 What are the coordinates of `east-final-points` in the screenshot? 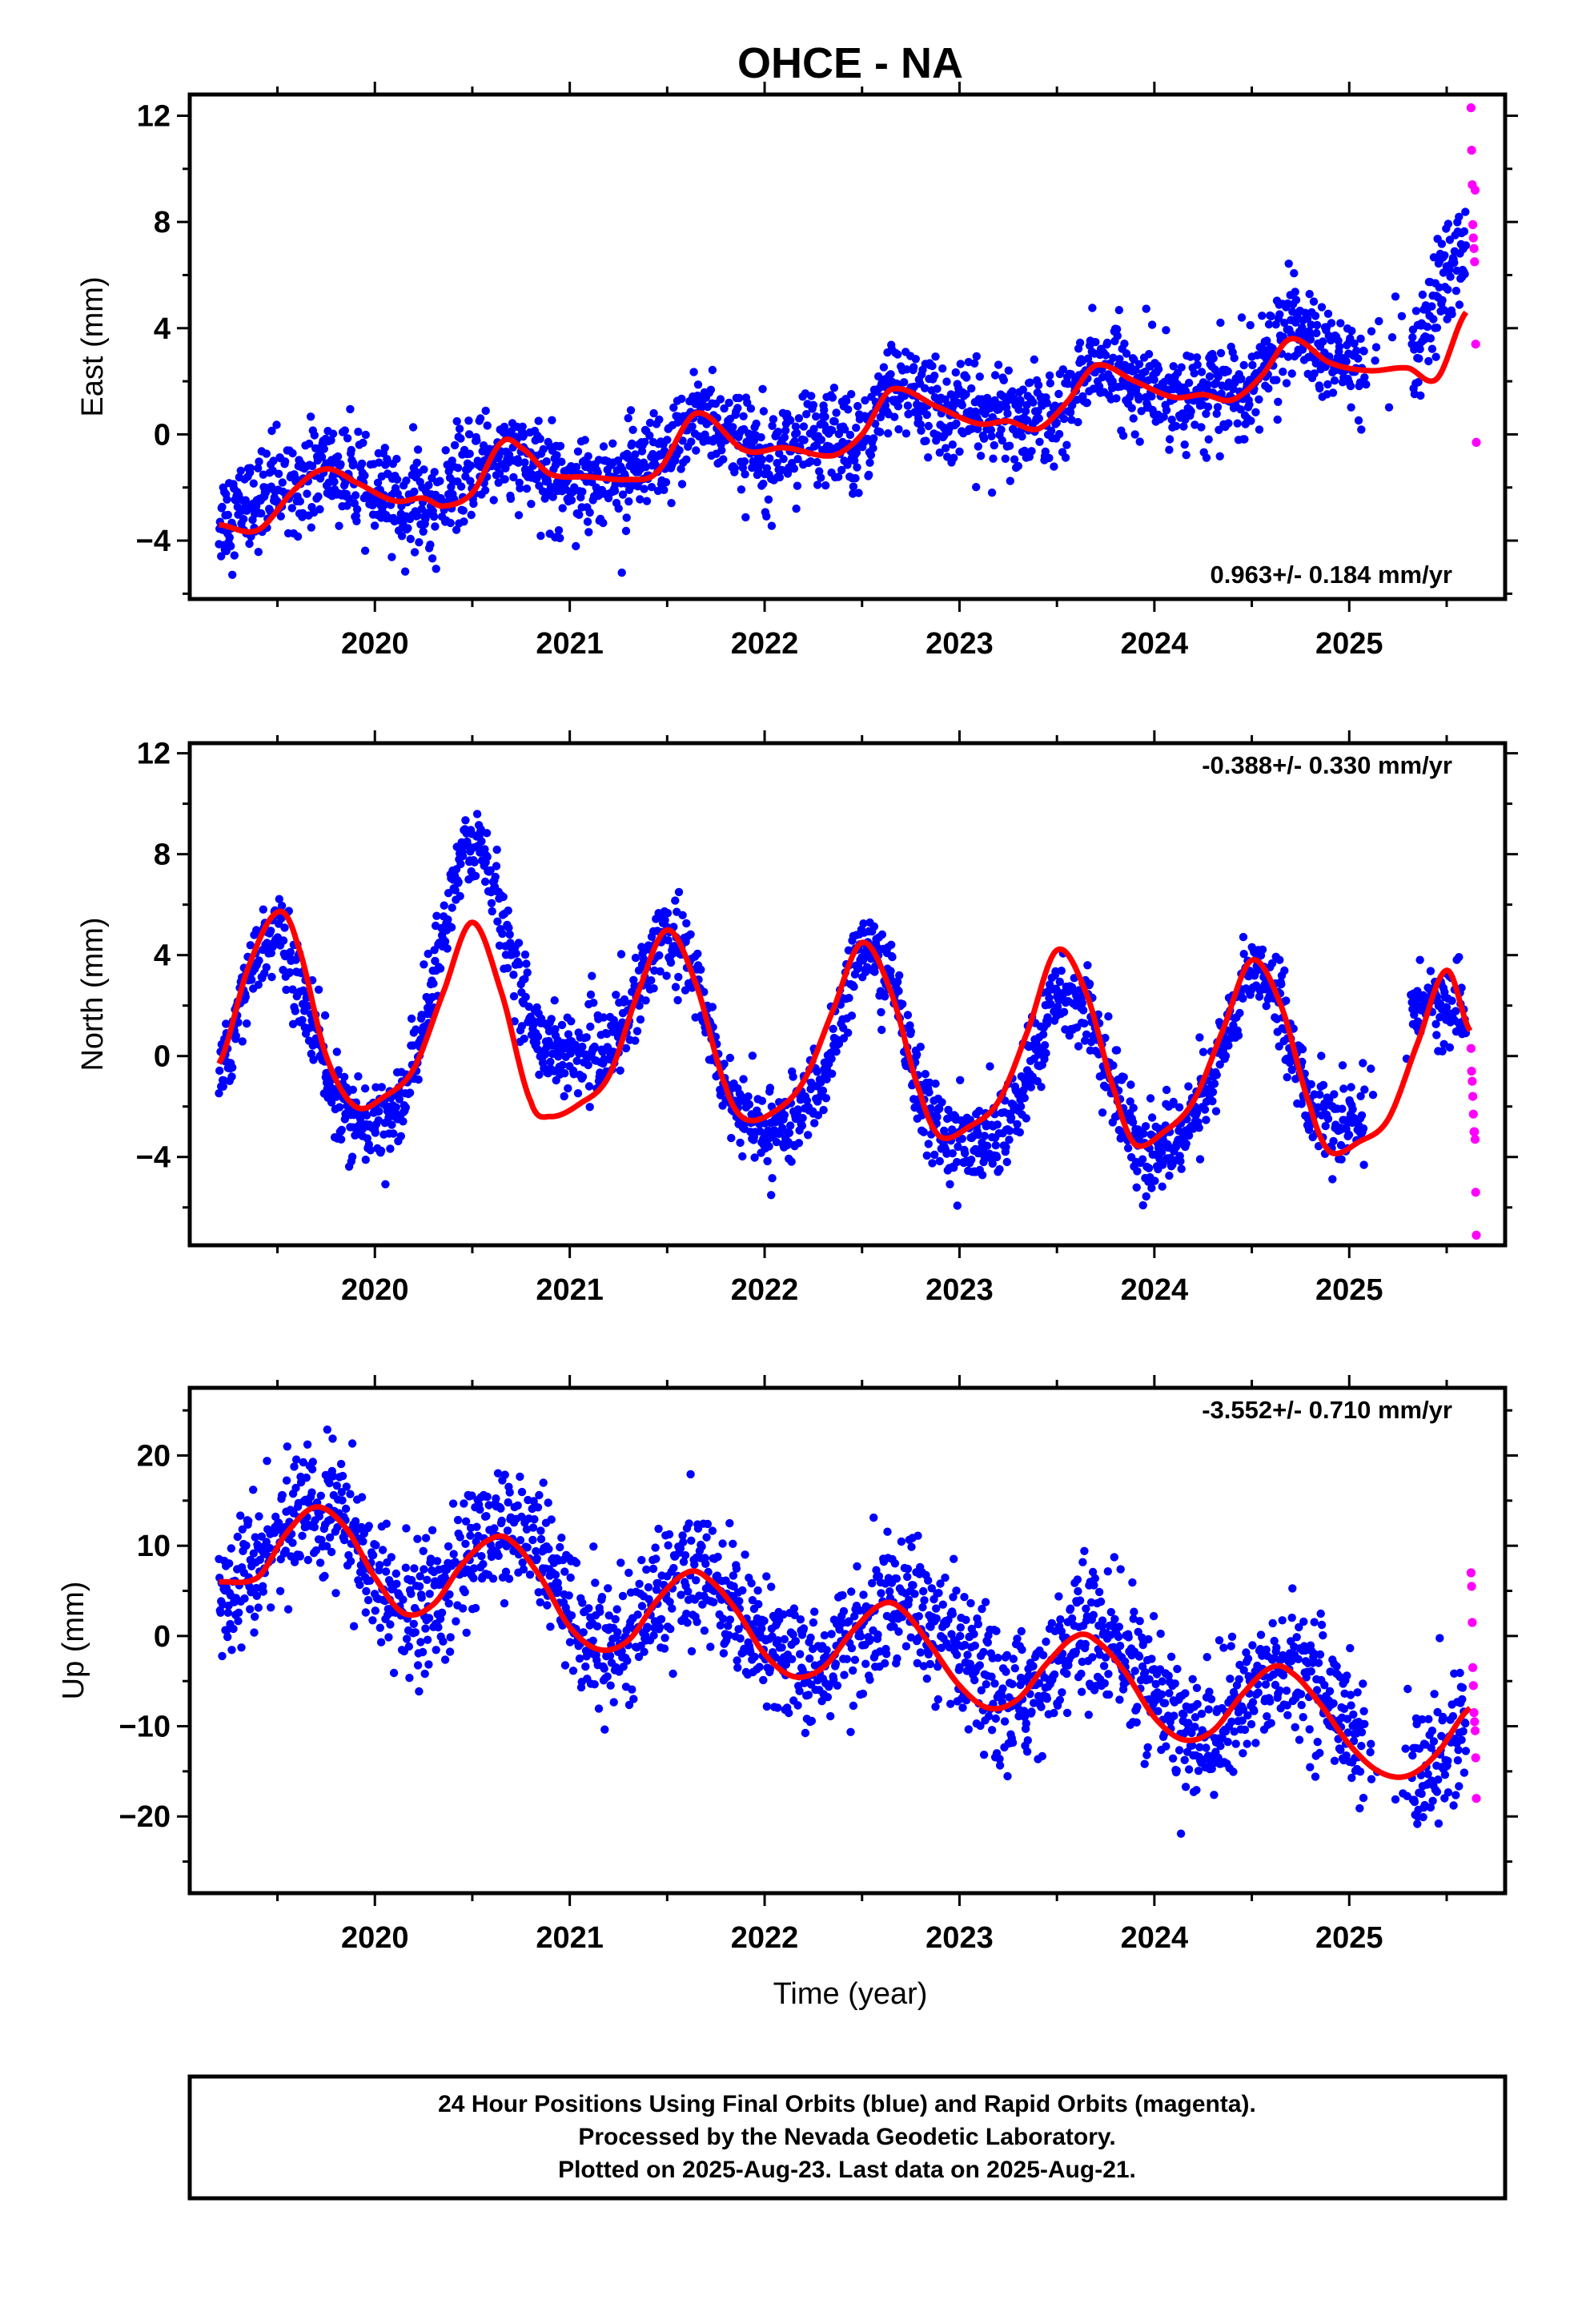 It's located at (843, 393).